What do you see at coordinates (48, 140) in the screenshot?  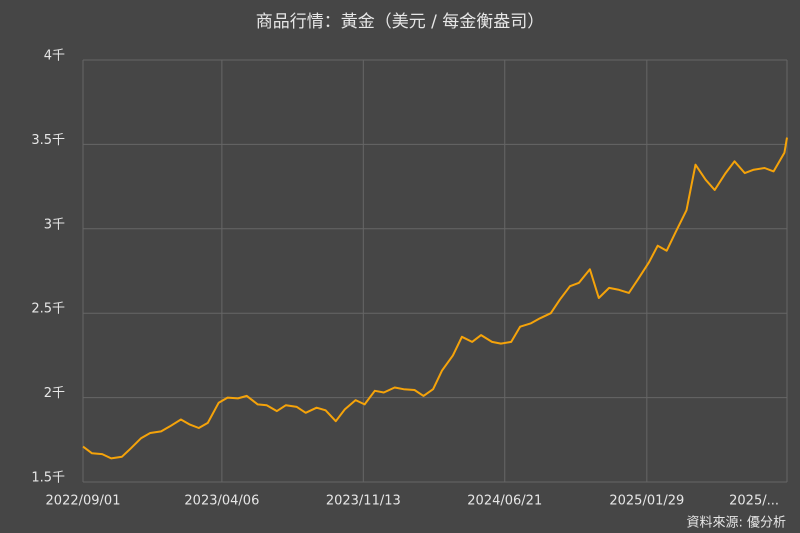 I see `y-tick-label: 3.5千` at bounding box center [48, 140].